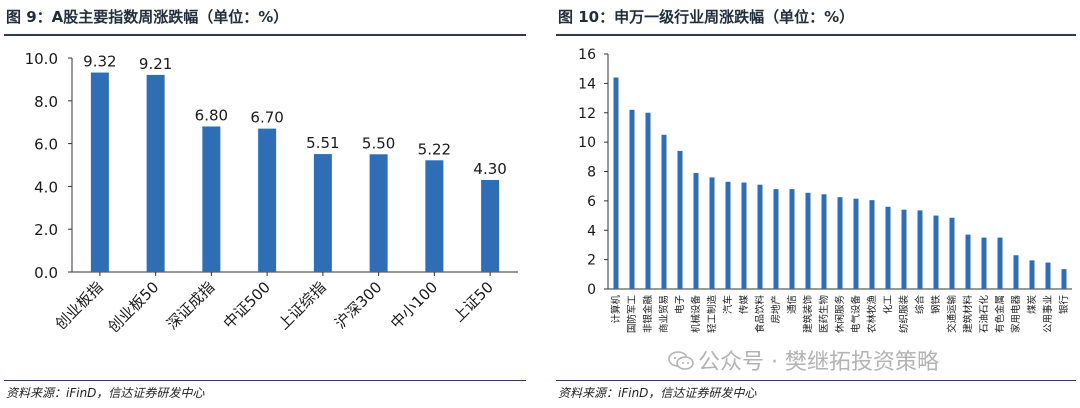  Describe the element at coordinates (105, 393) in the screenshot. I see `figure-9-source: 资料来源：iFinD，信达证券研发中心` at that location.